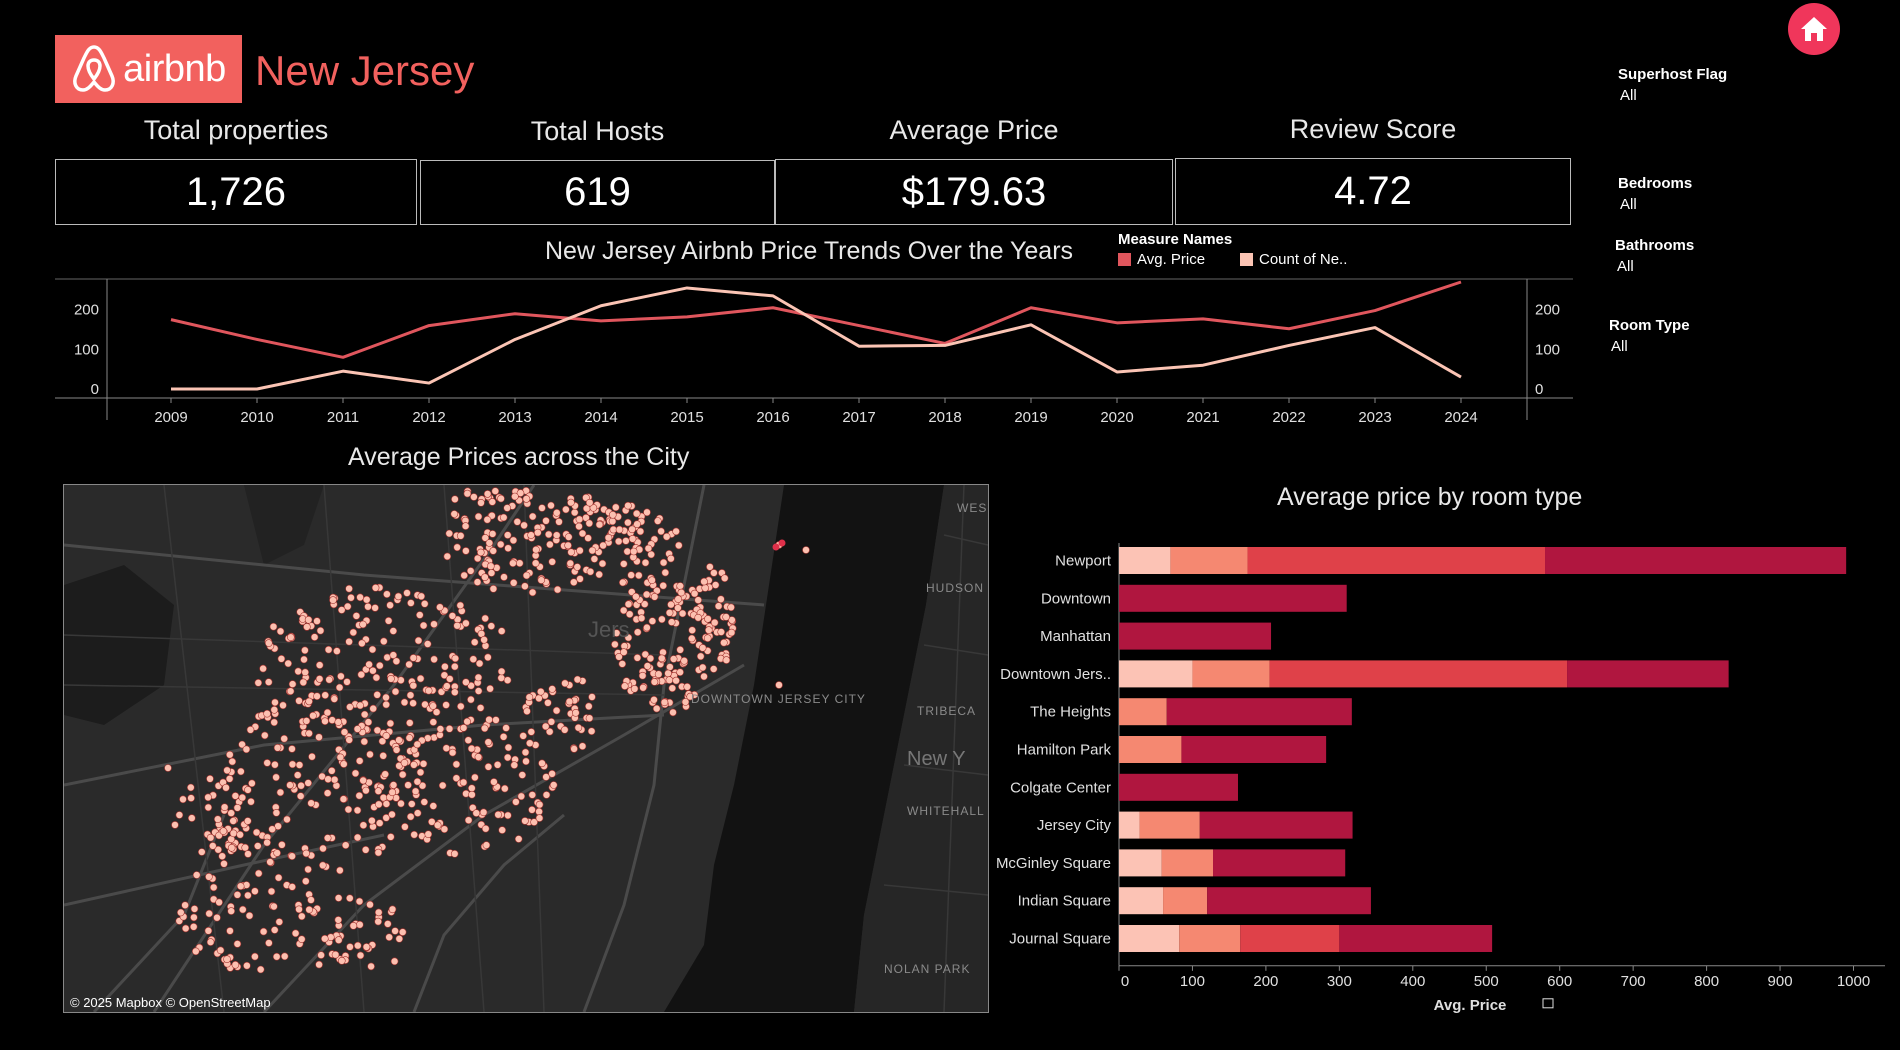 The width and height of the screenshot is (1900, 1050). Describe the element at coordinates (1619, 346) in the screenshot. I see `filter-room-type-value: All` at that location.